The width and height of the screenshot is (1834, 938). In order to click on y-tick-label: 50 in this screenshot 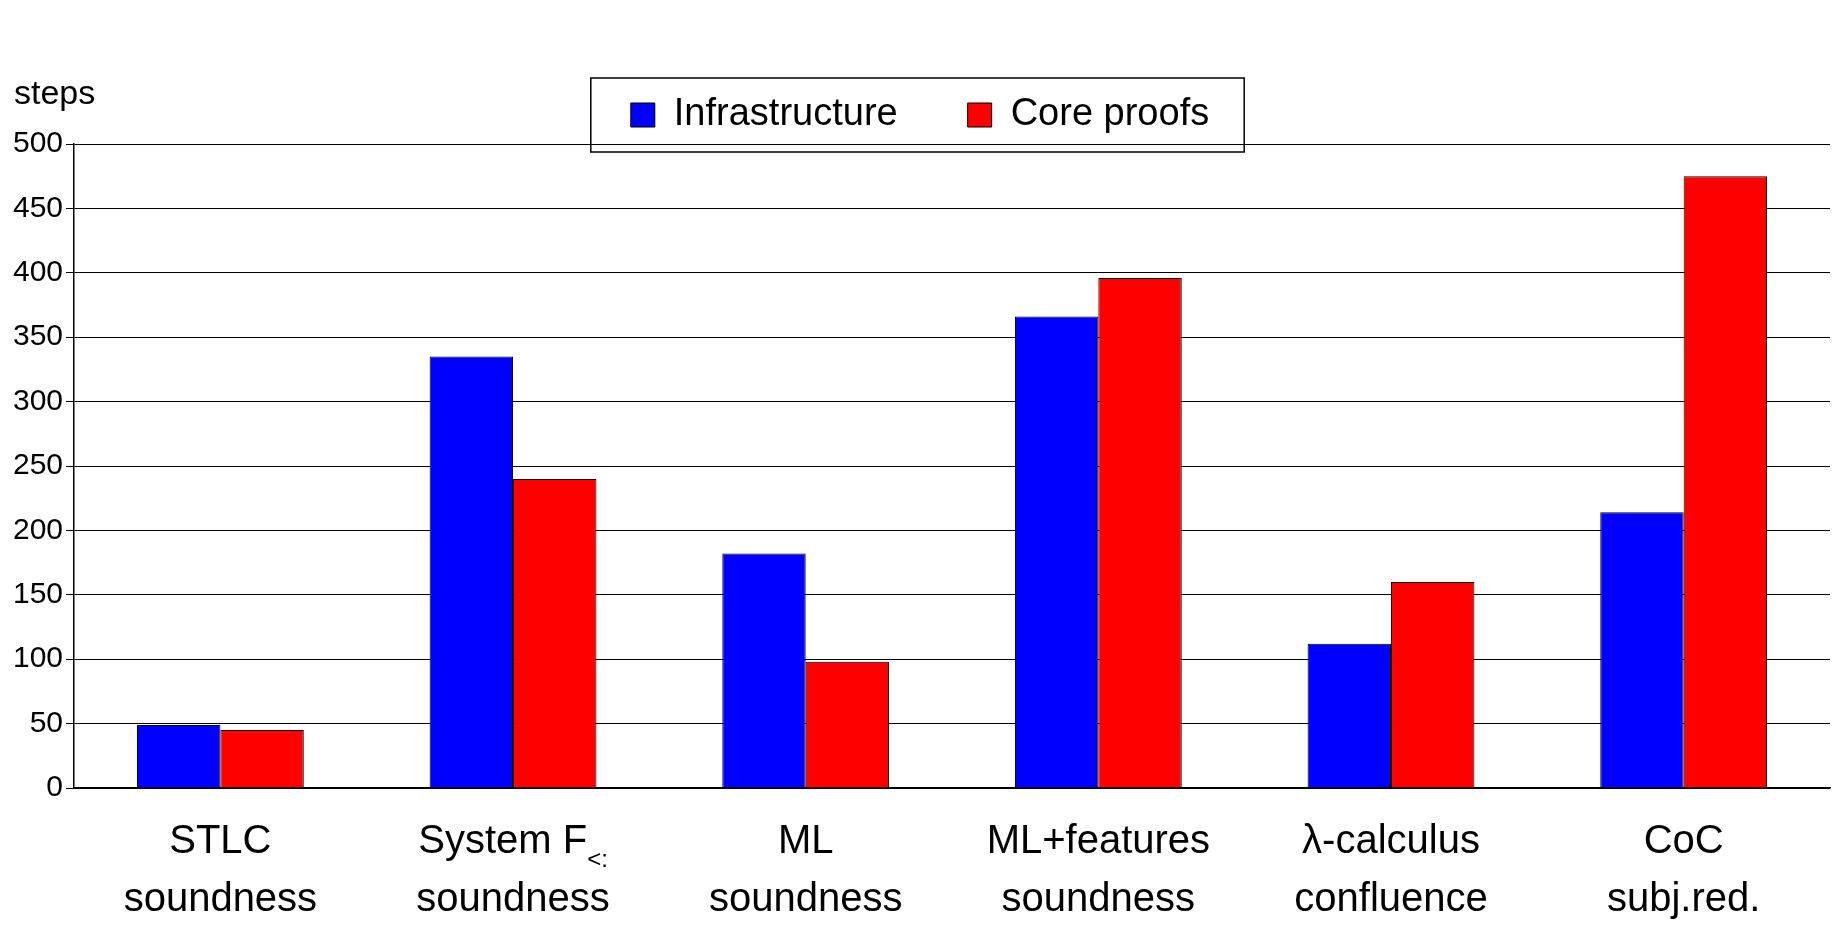, I will do `click(46, 721)`.